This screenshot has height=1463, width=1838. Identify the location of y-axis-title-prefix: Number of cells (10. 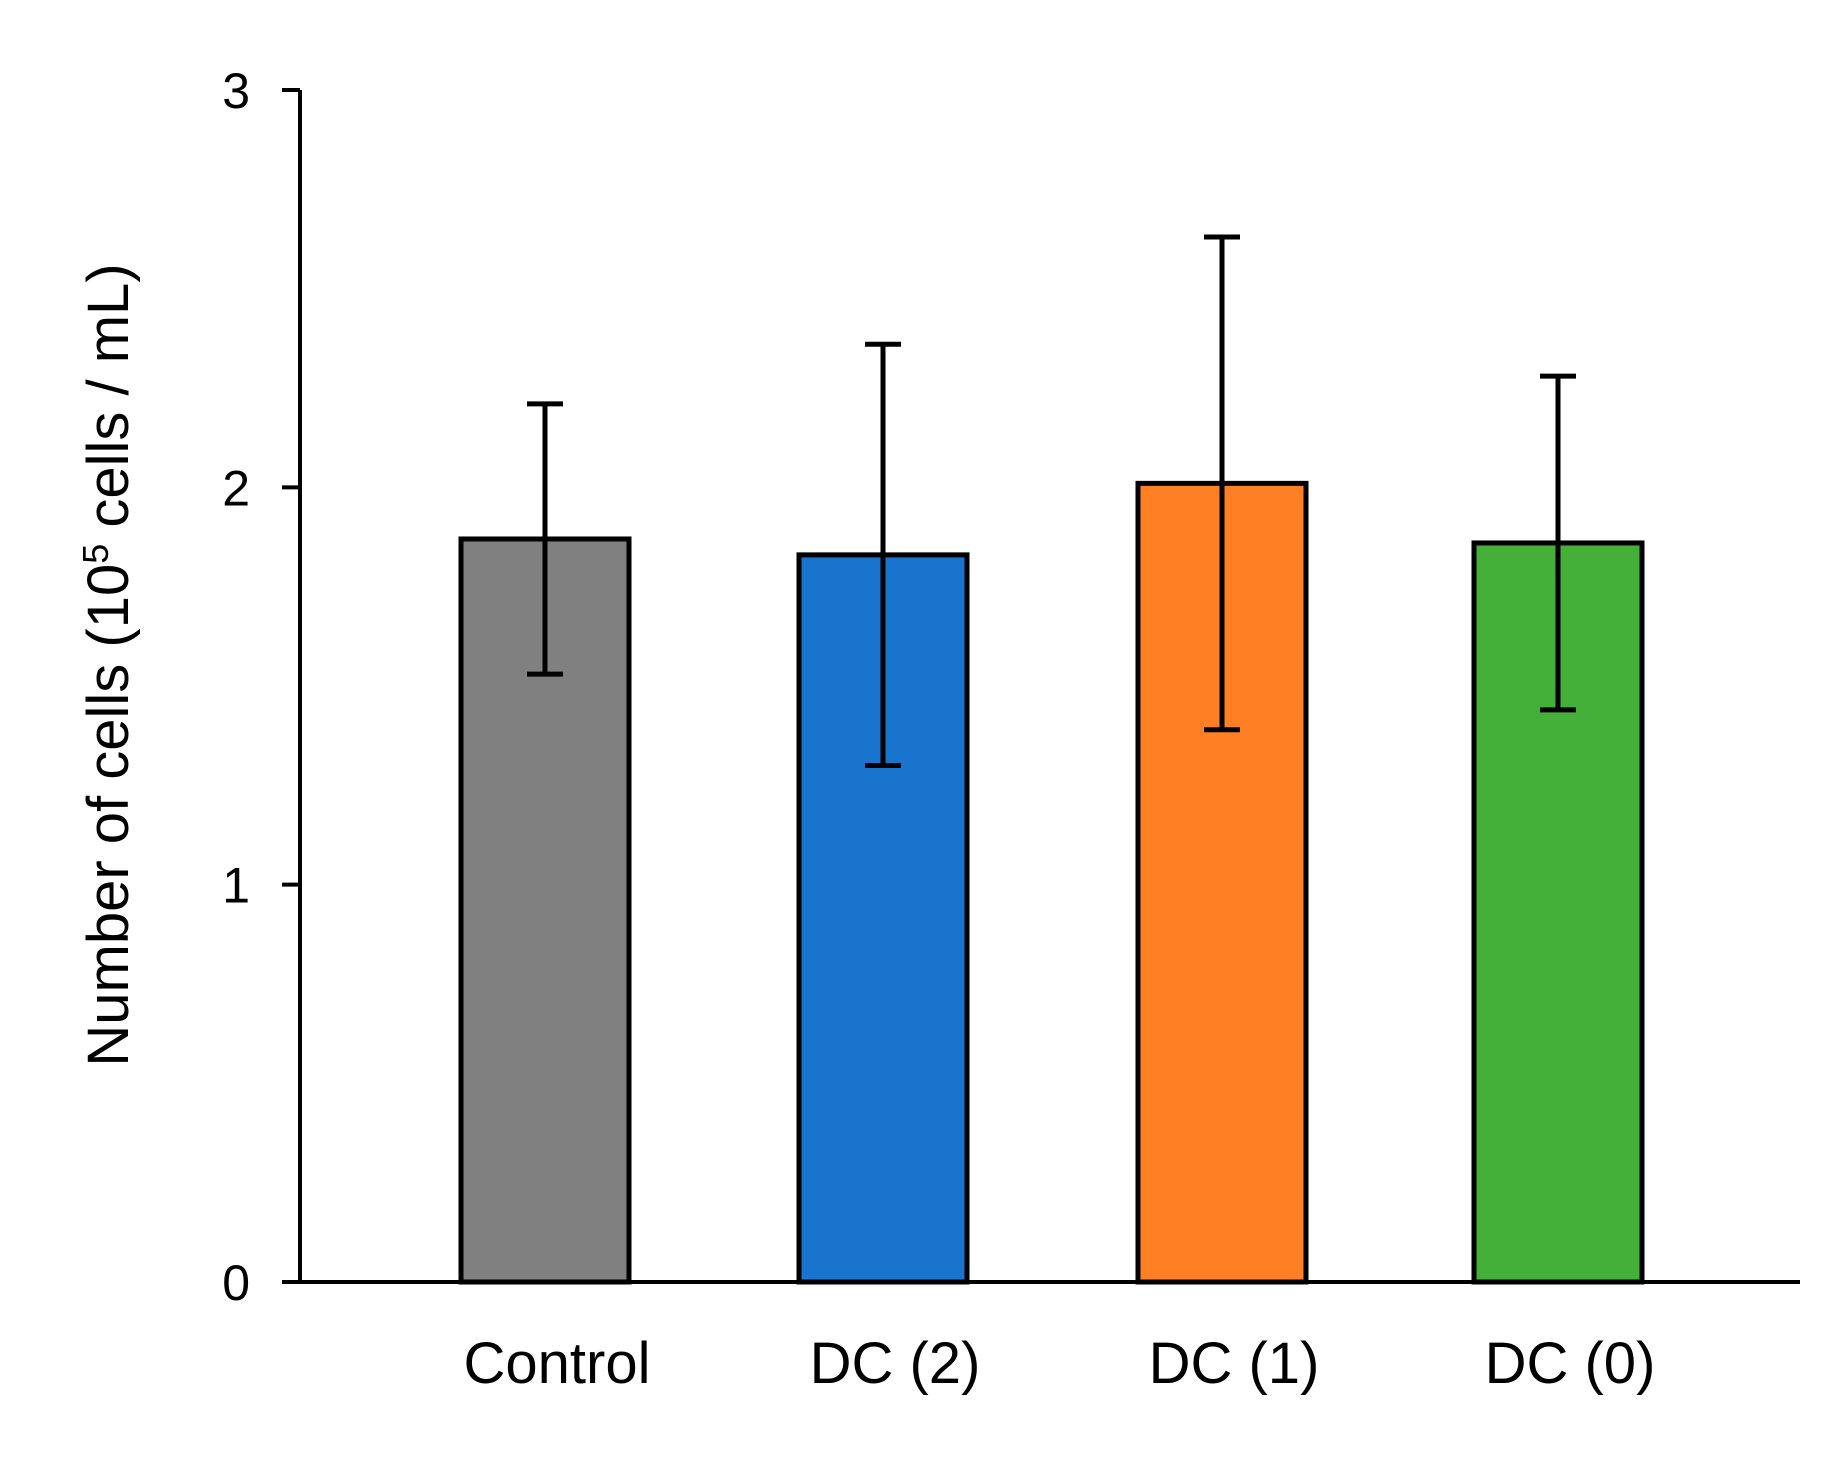
(108, 815).